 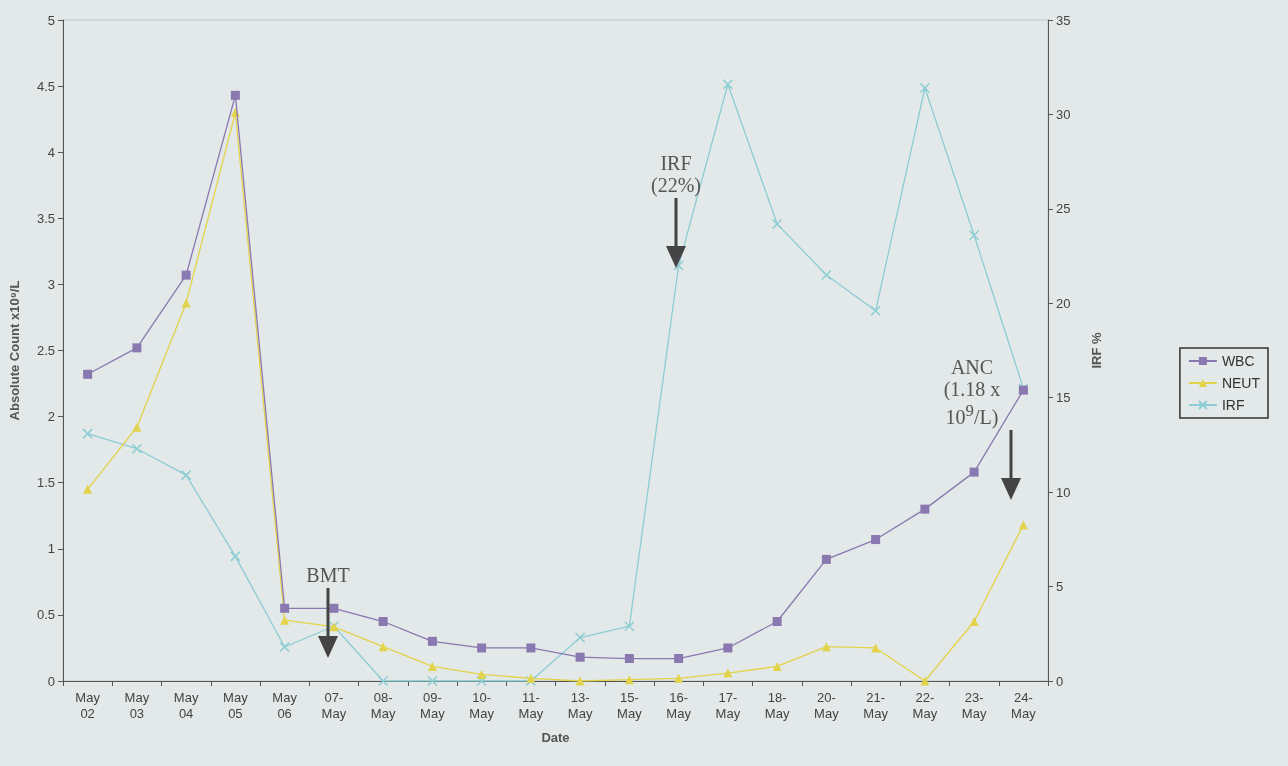 I want to click on y2-tick-label: 0, so click(x=1060, y=681).